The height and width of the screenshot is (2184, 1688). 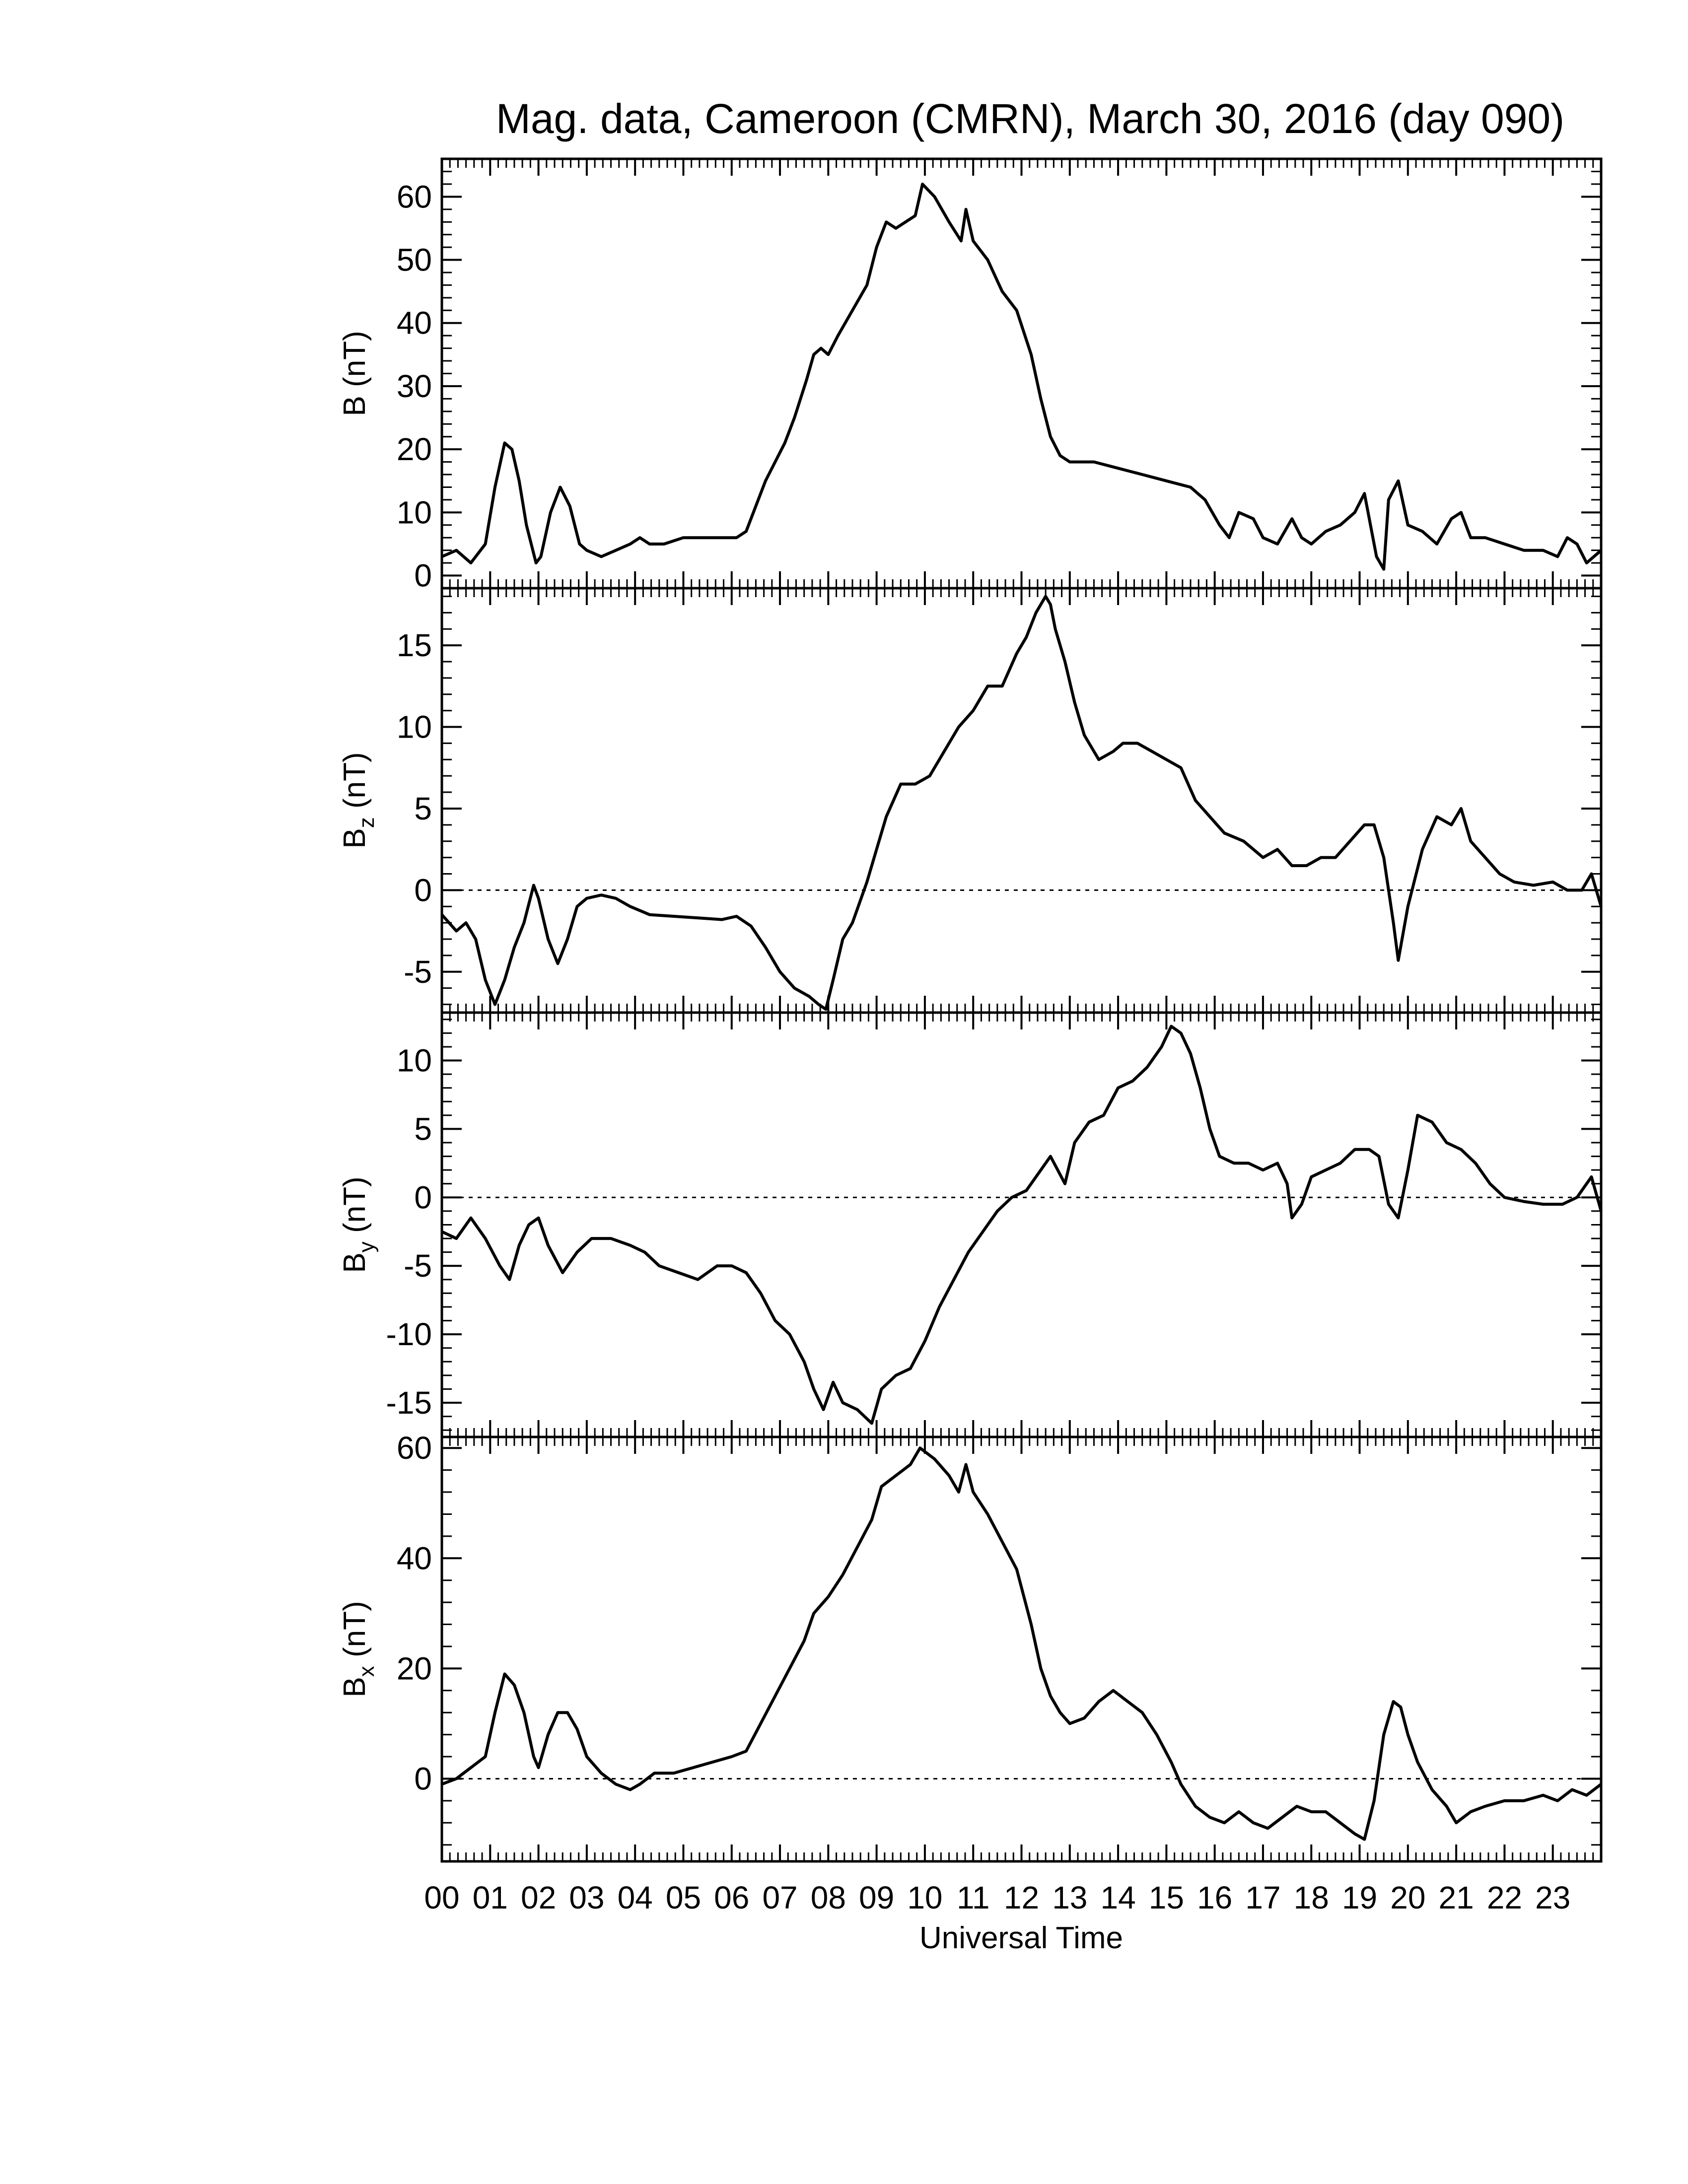 I want to click on panel-bz: -5 0 5 10 15 Bz (nT), so click(x=970, y=800).